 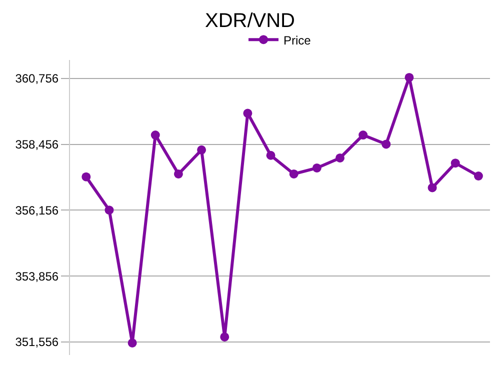 I want to click on y-tick-label: 358,456, so click(x=37, y=145).